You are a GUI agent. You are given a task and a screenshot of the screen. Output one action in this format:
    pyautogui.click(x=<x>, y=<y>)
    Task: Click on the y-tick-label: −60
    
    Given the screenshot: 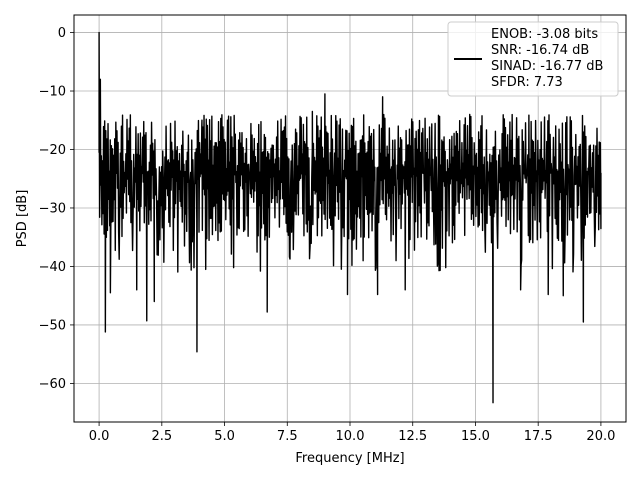 What is the action you would take?
    pyautogui.click(x=52, y=384)
    